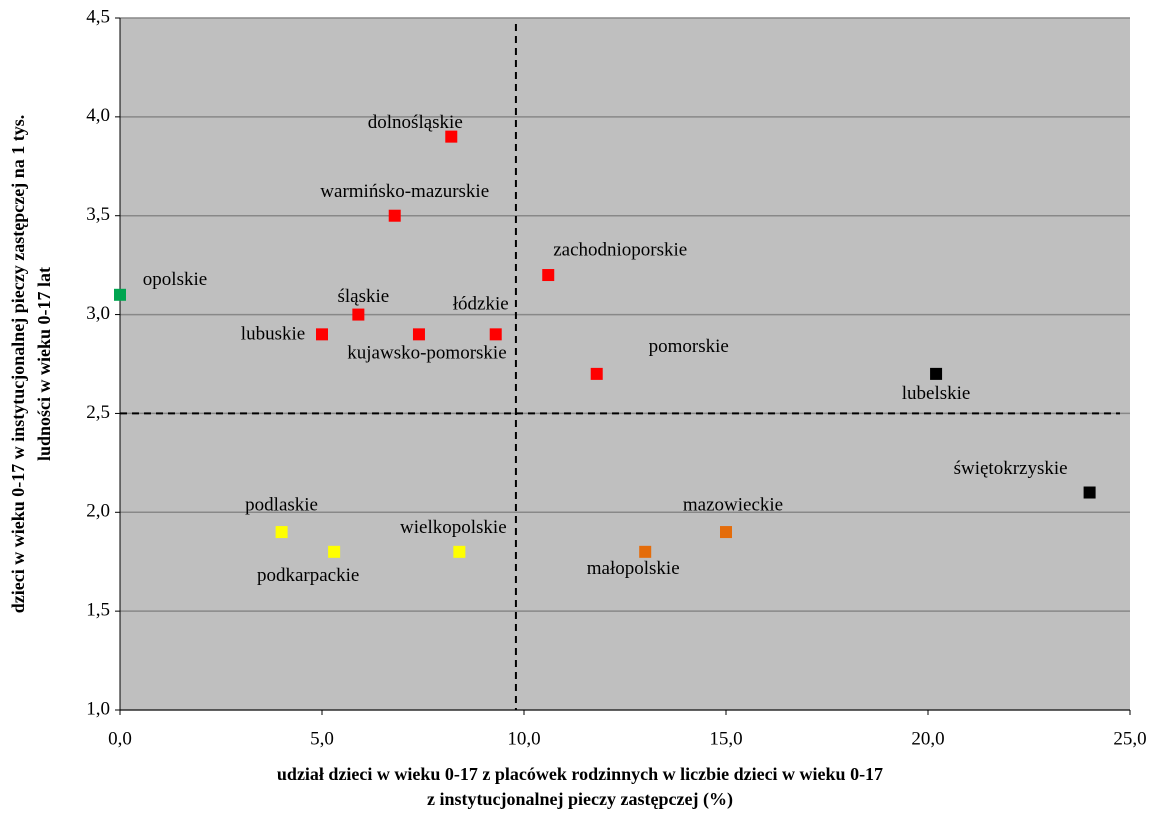 The image size is (1160, 822). What do you see at coordinates (1129, 738) in the screenshot?
I see `x-tick-label: 25,0` at bounding box center [1129, 738].